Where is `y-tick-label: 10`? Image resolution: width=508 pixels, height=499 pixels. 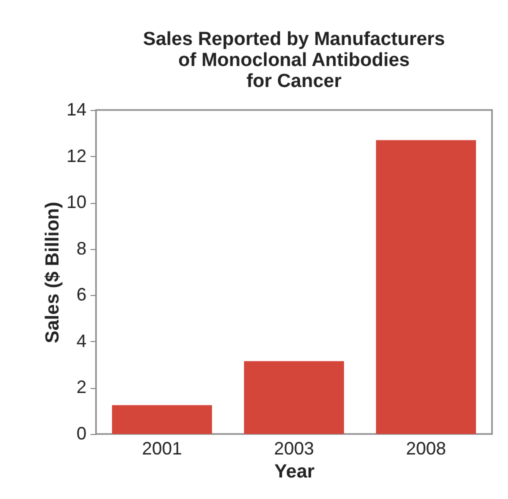 y-tick-label: 10 is located at coordinates (76, 202).